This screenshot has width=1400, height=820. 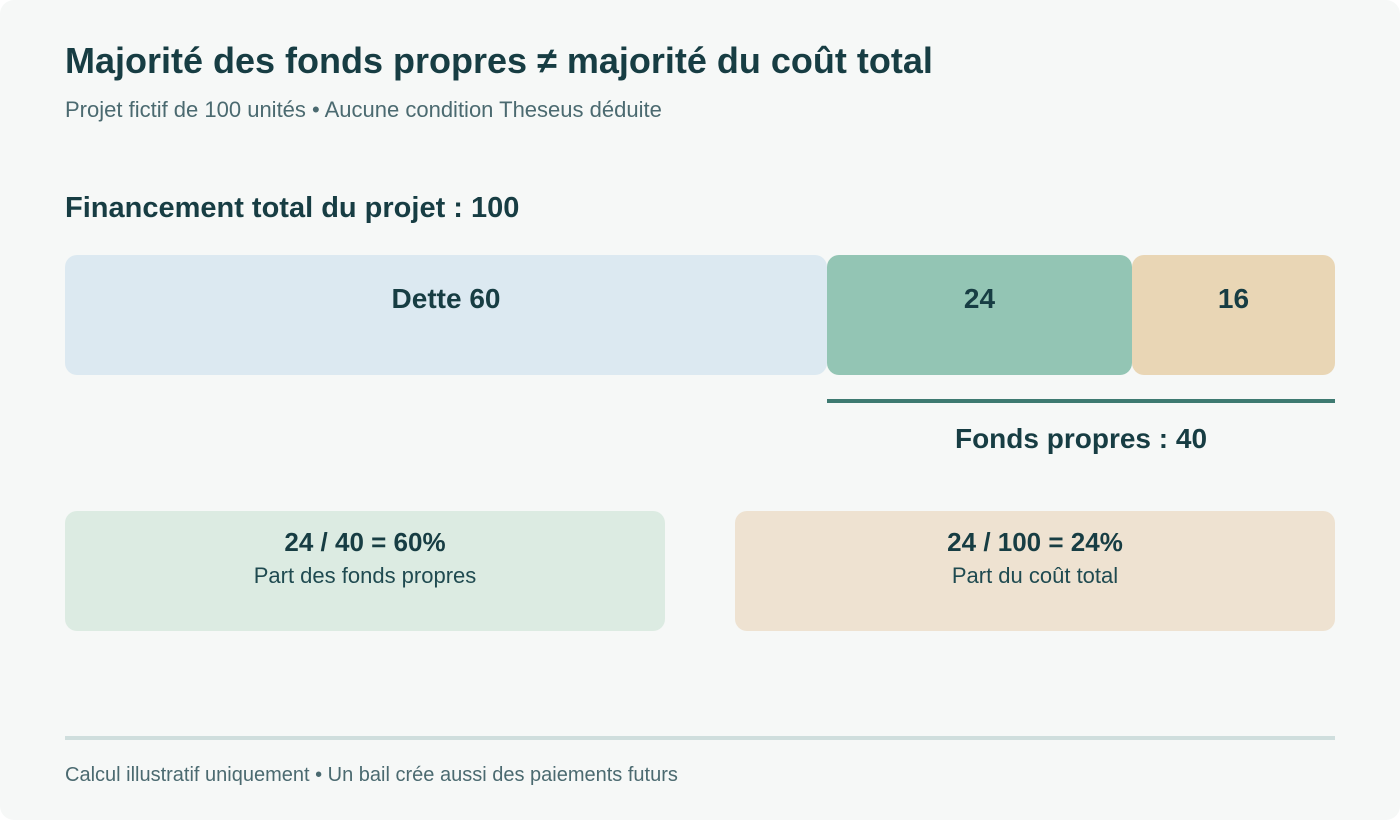 I want to click on financing-stacked-bar: Dette 60 24 16, so click(x=700, y=315).